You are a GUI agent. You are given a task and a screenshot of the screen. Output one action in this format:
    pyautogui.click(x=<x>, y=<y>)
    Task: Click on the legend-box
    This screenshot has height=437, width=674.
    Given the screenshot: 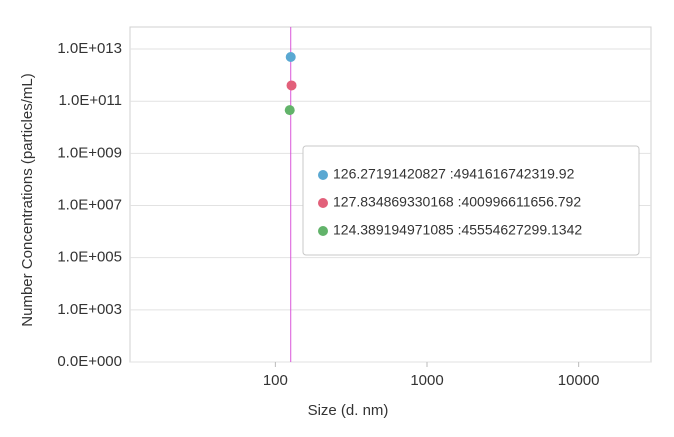 What is the action you would take?
    pyautogui.click(x=471, y=200)
    